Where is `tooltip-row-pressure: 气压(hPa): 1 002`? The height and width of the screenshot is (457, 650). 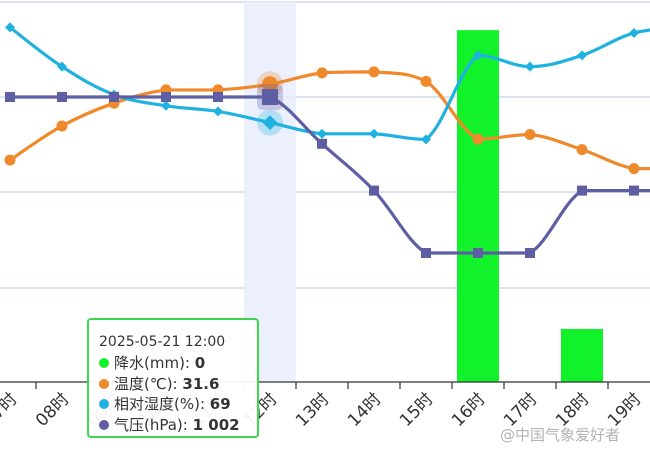
tooltip-row-pressure: 气压(hPa): 1 002 is located at coordinates (178, 425).